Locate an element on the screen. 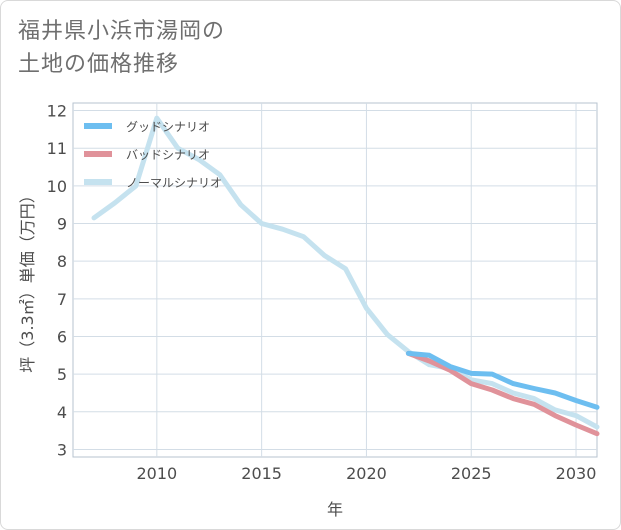 The height and width of the screenshot is (530, 621). y-tick-label: 3 is located at coordinates (62, 449).